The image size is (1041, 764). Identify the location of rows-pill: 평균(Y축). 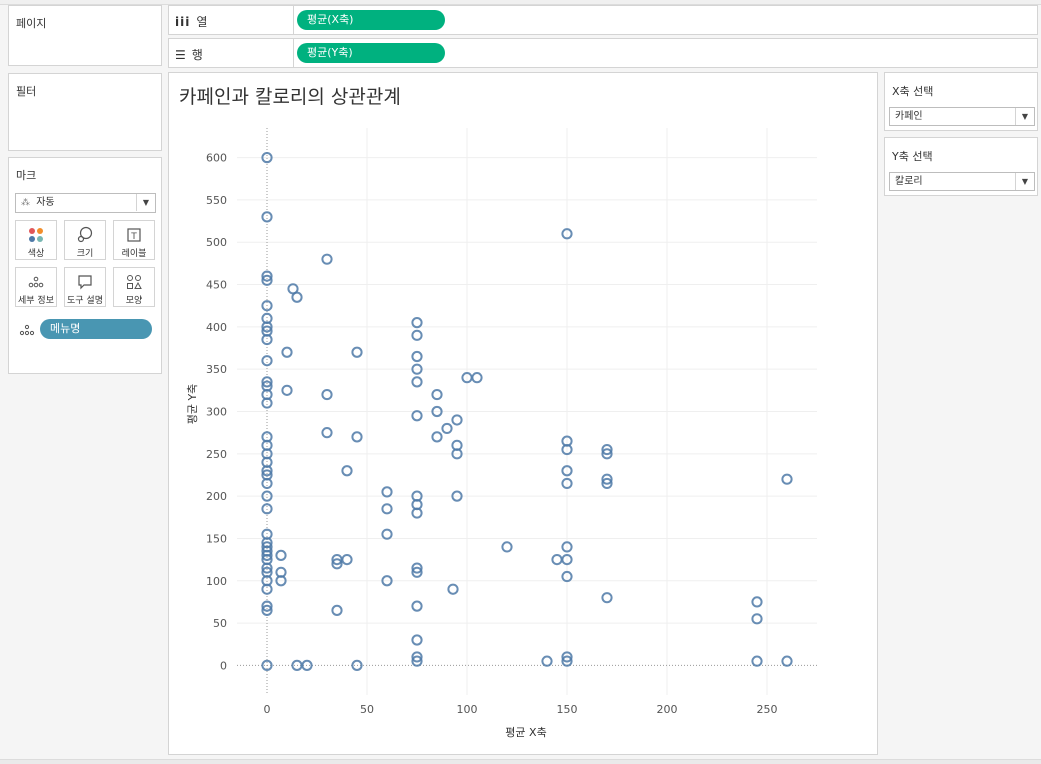
(371, 53).